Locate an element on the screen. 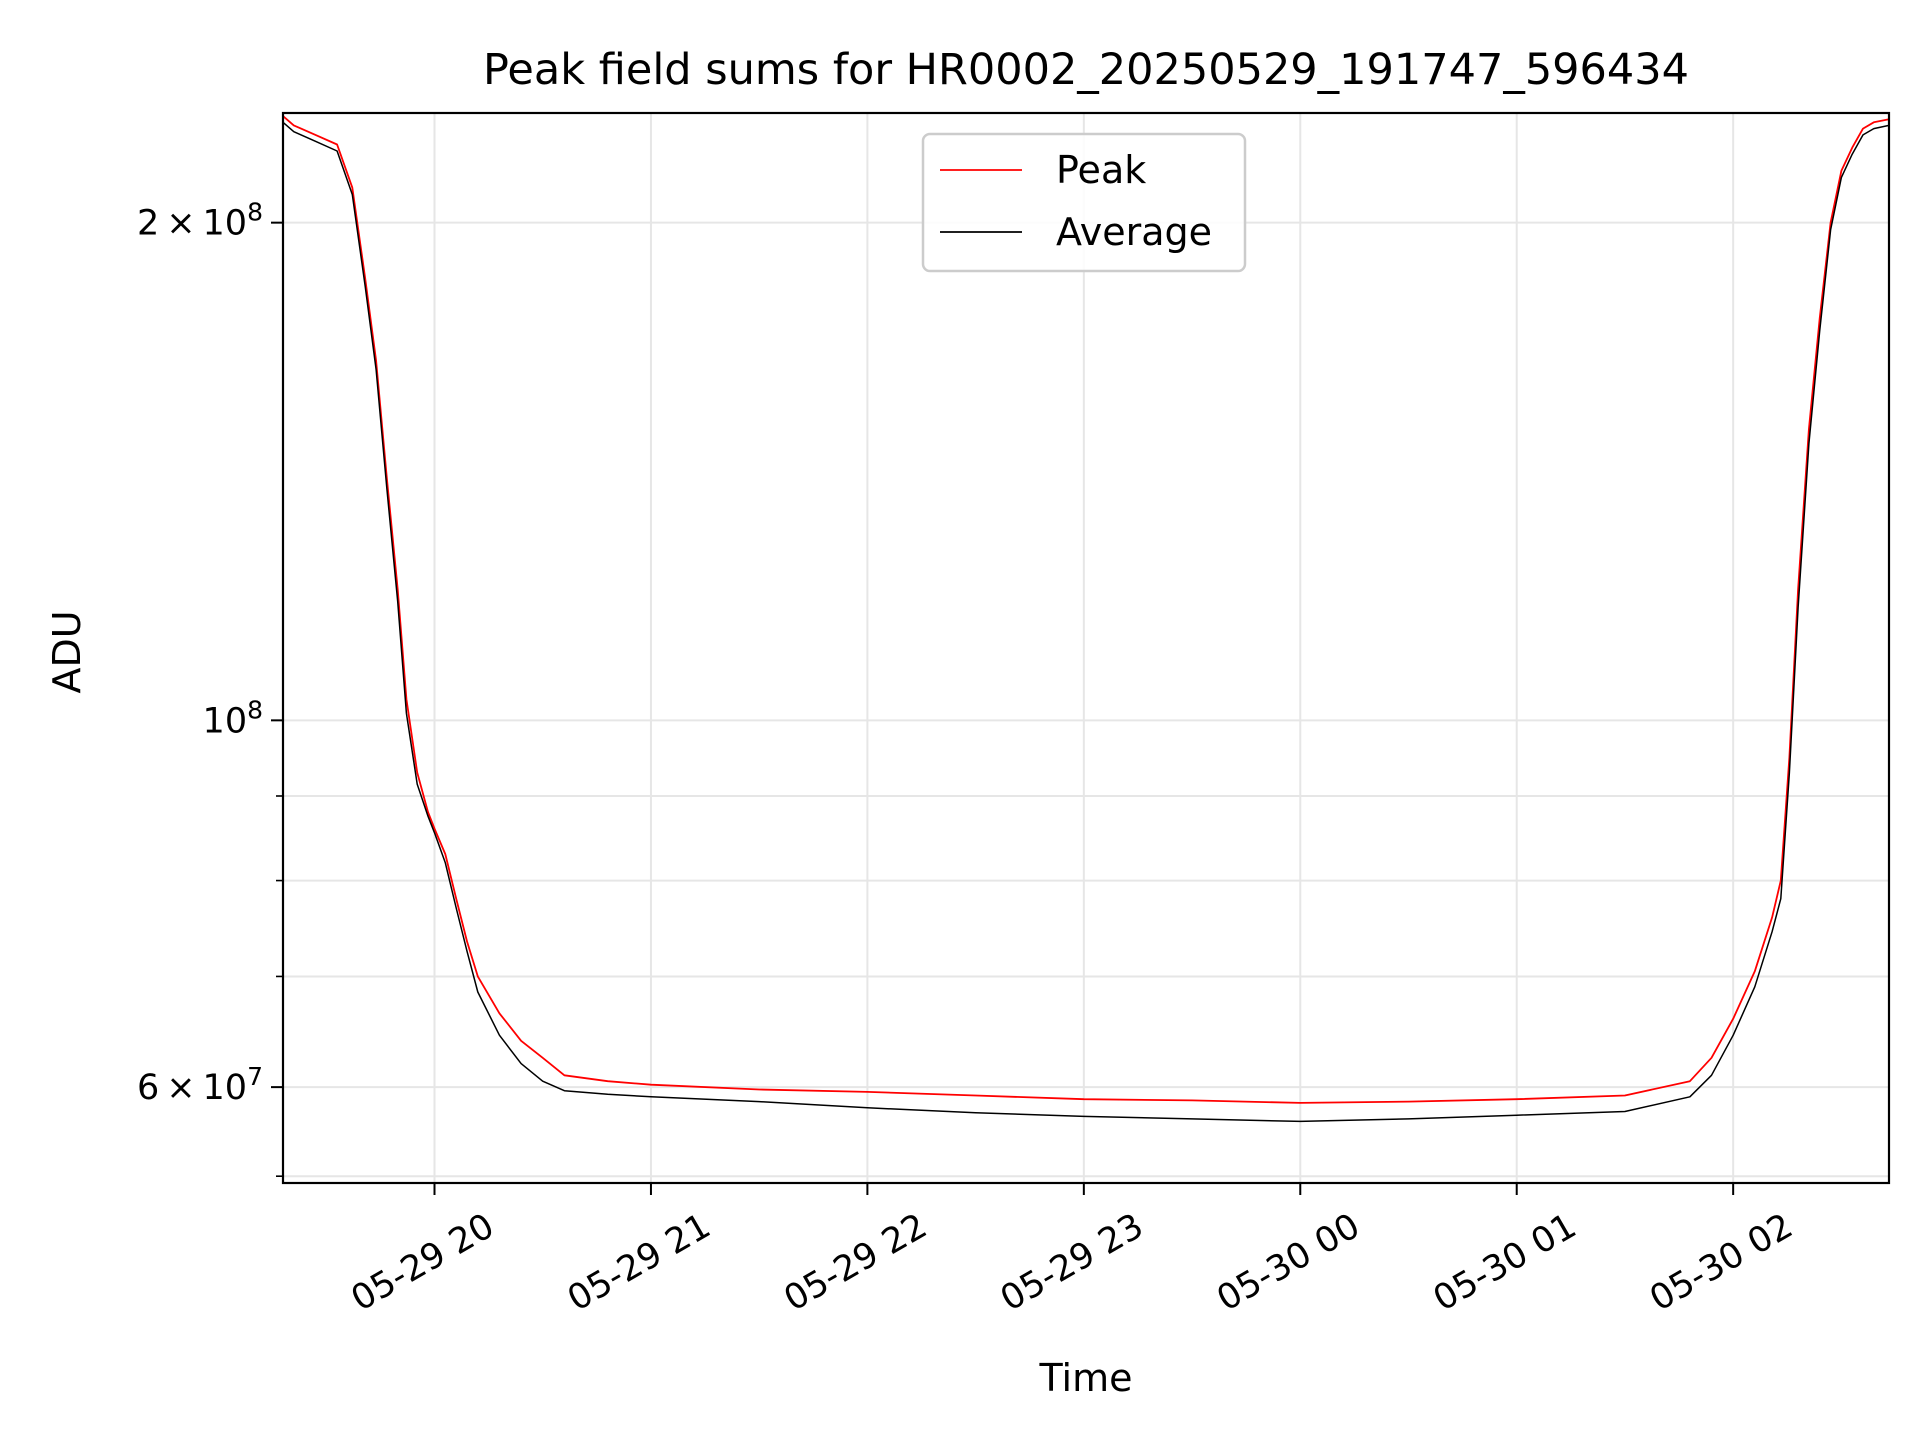  y-tick-label: 2 × 108 is located at coordinates (200, 221).